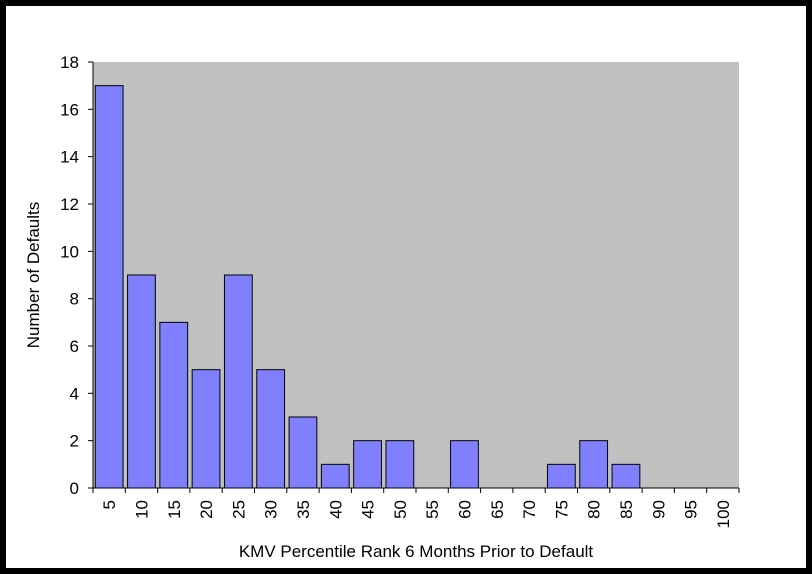  I want to click on x-tick-label: 45, so click(368, 509).